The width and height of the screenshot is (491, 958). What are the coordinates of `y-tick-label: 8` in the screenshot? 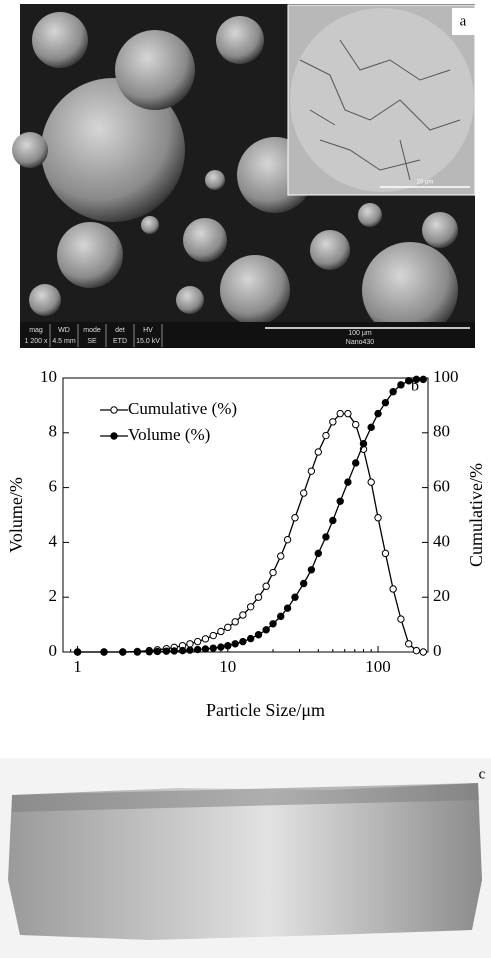 It's located at (53, 431).